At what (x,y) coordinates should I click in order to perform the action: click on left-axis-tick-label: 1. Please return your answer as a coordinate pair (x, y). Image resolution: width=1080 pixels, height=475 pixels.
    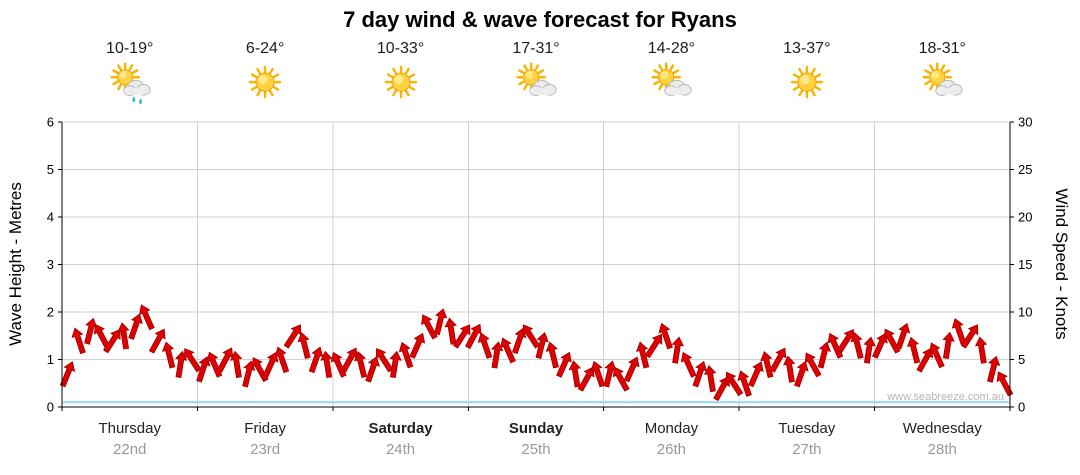
    Looking at the image, I should click on (50, 359).